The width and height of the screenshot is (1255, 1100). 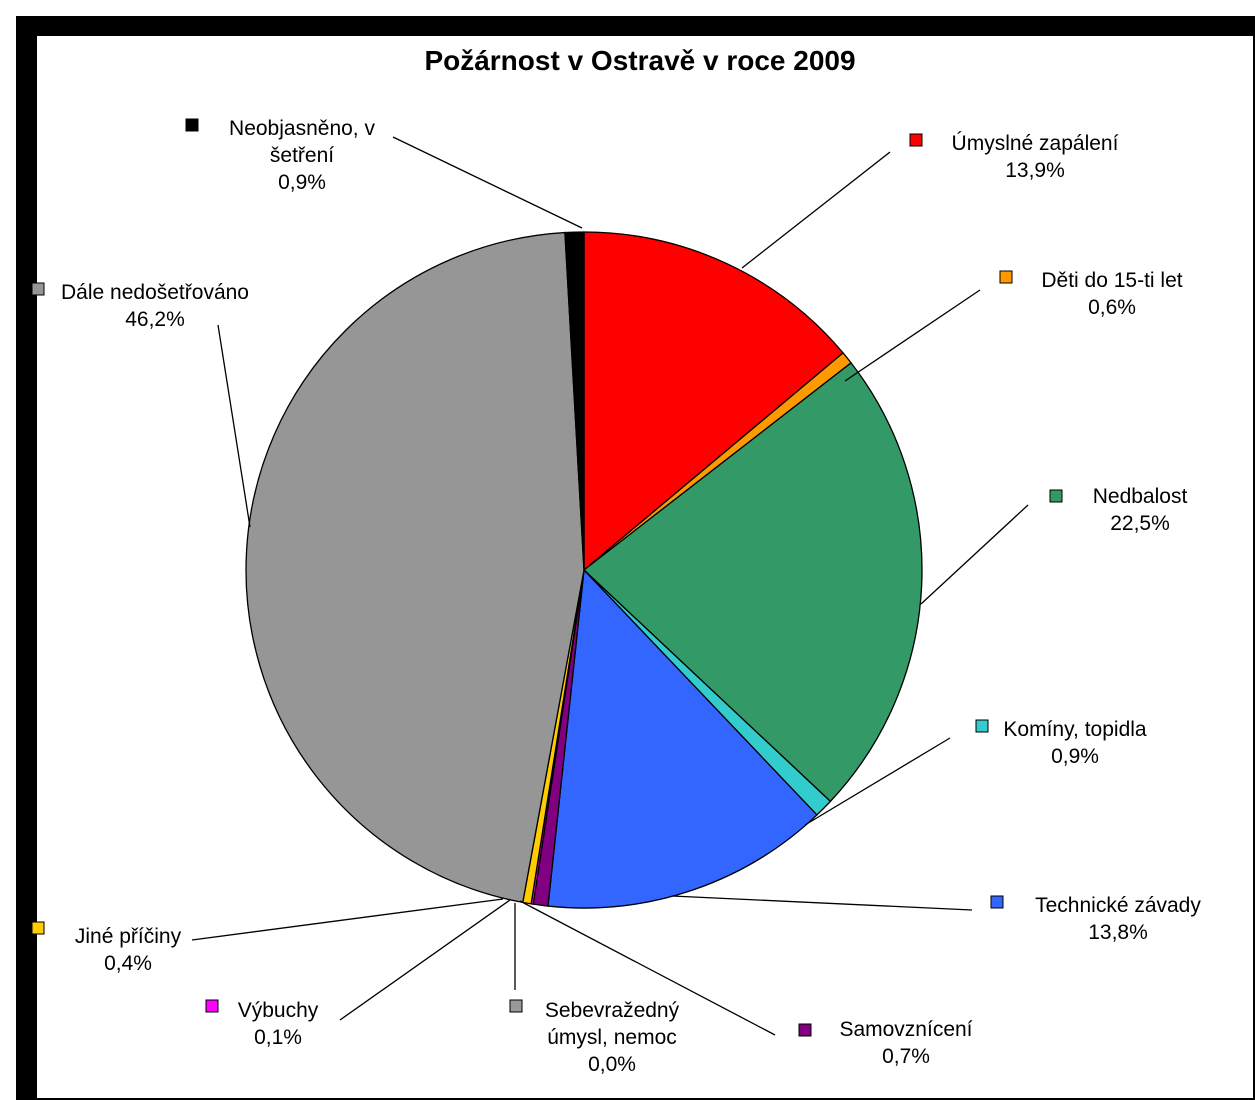 I want to click on data-label-category: šetření, so click(x=302, y=155).